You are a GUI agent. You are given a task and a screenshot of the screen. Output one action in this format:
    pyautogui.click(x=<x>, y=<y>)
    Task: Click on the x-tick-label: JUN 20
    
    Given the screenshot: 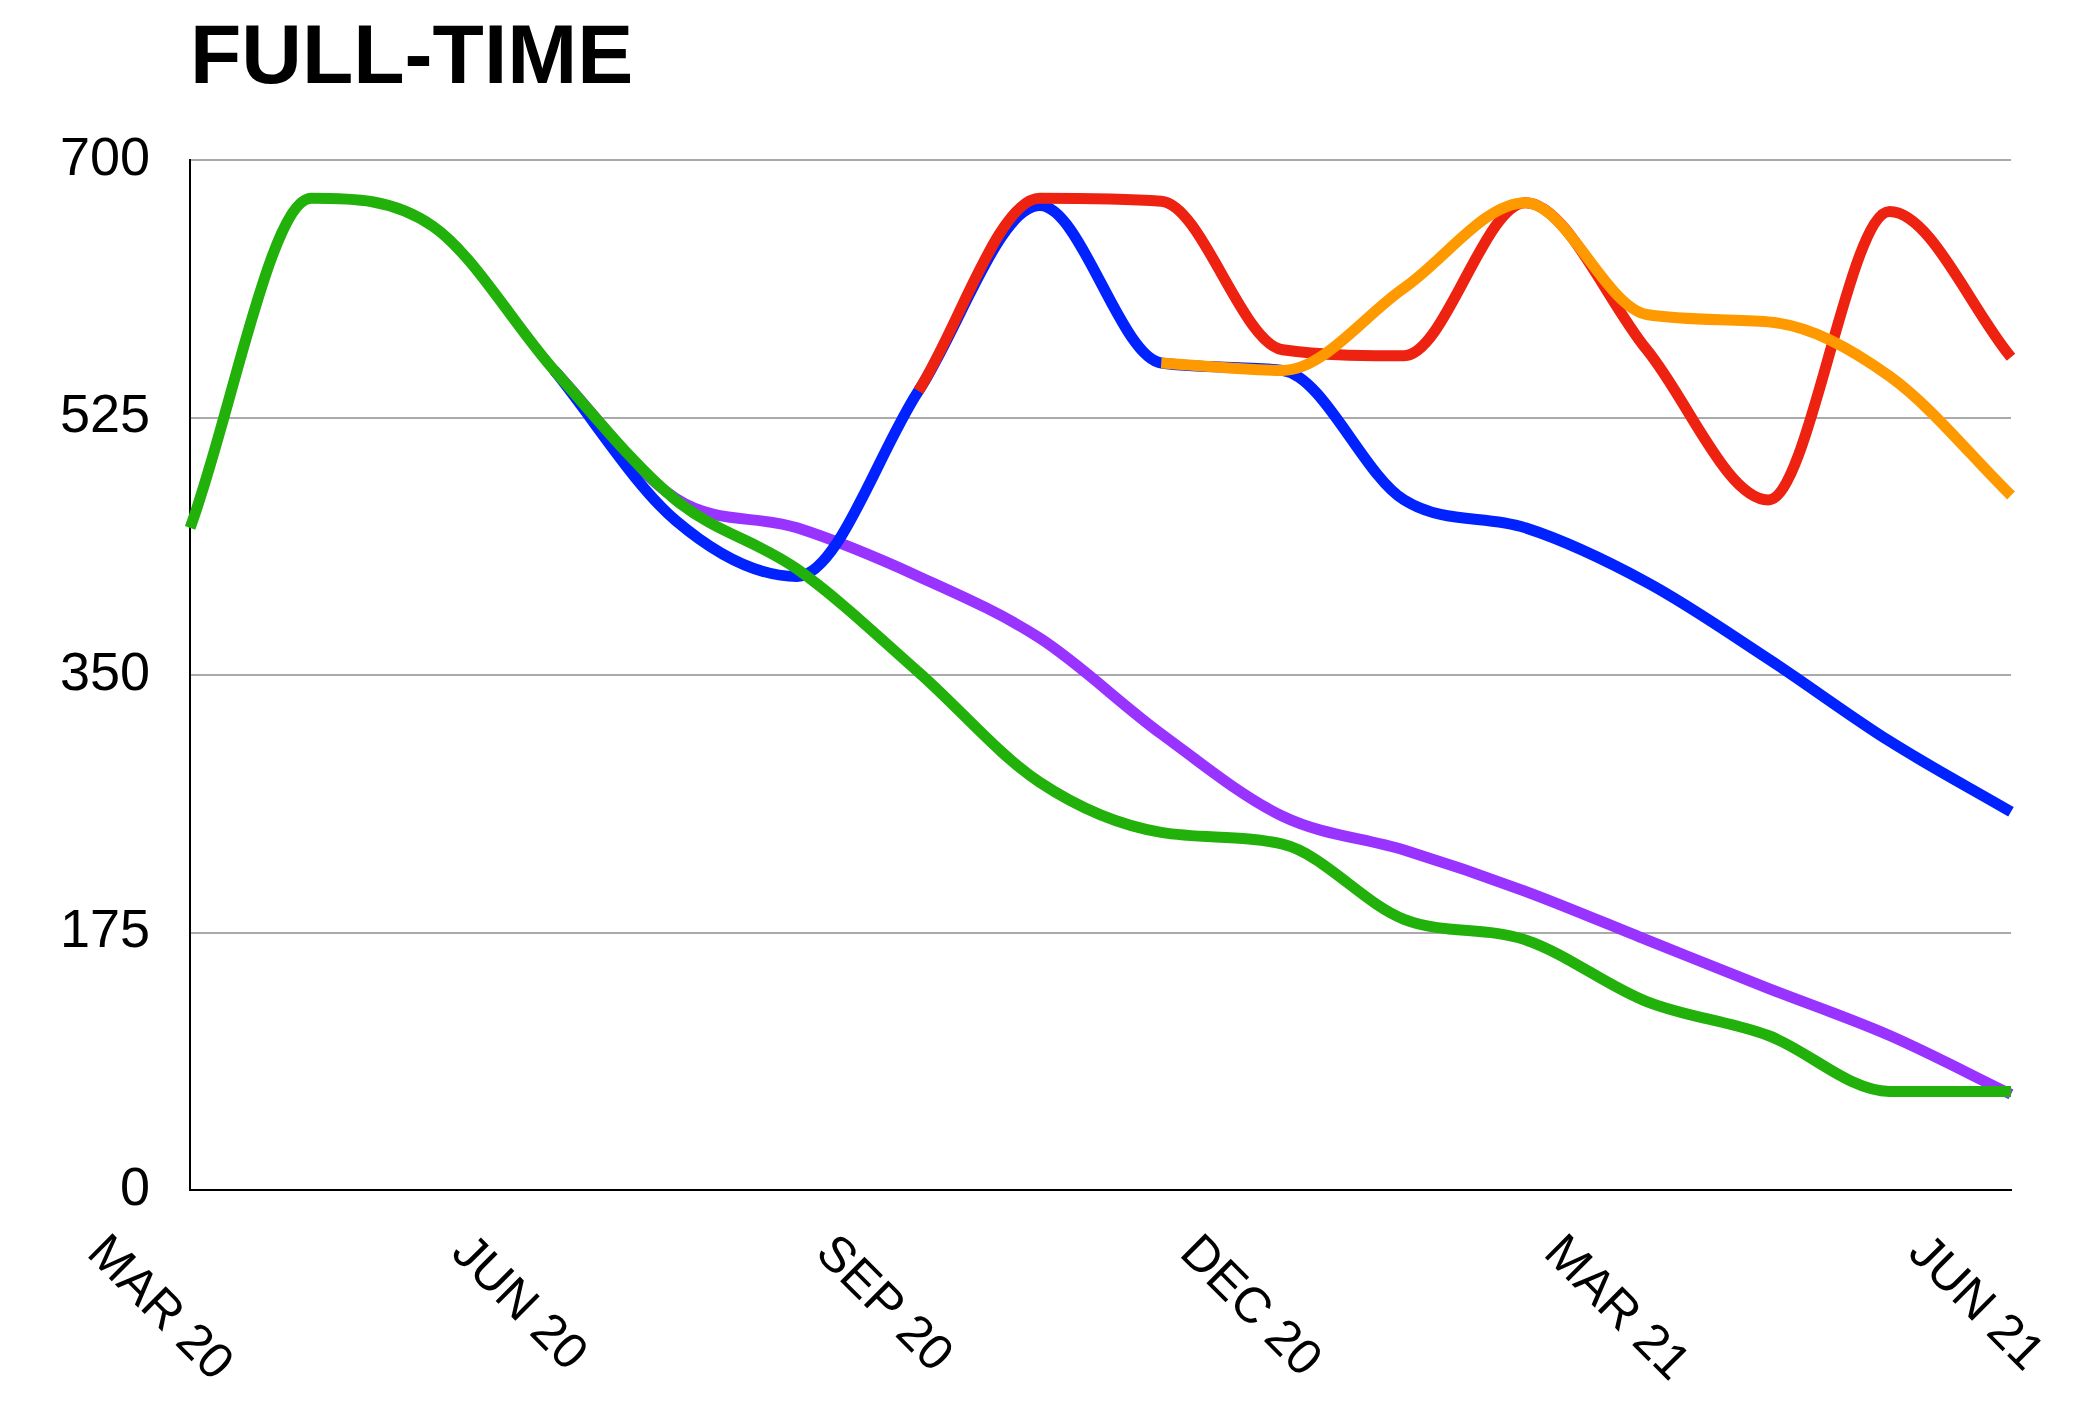 What is the action you would take?
    pyautogui.click(x=520, y=1301)
    